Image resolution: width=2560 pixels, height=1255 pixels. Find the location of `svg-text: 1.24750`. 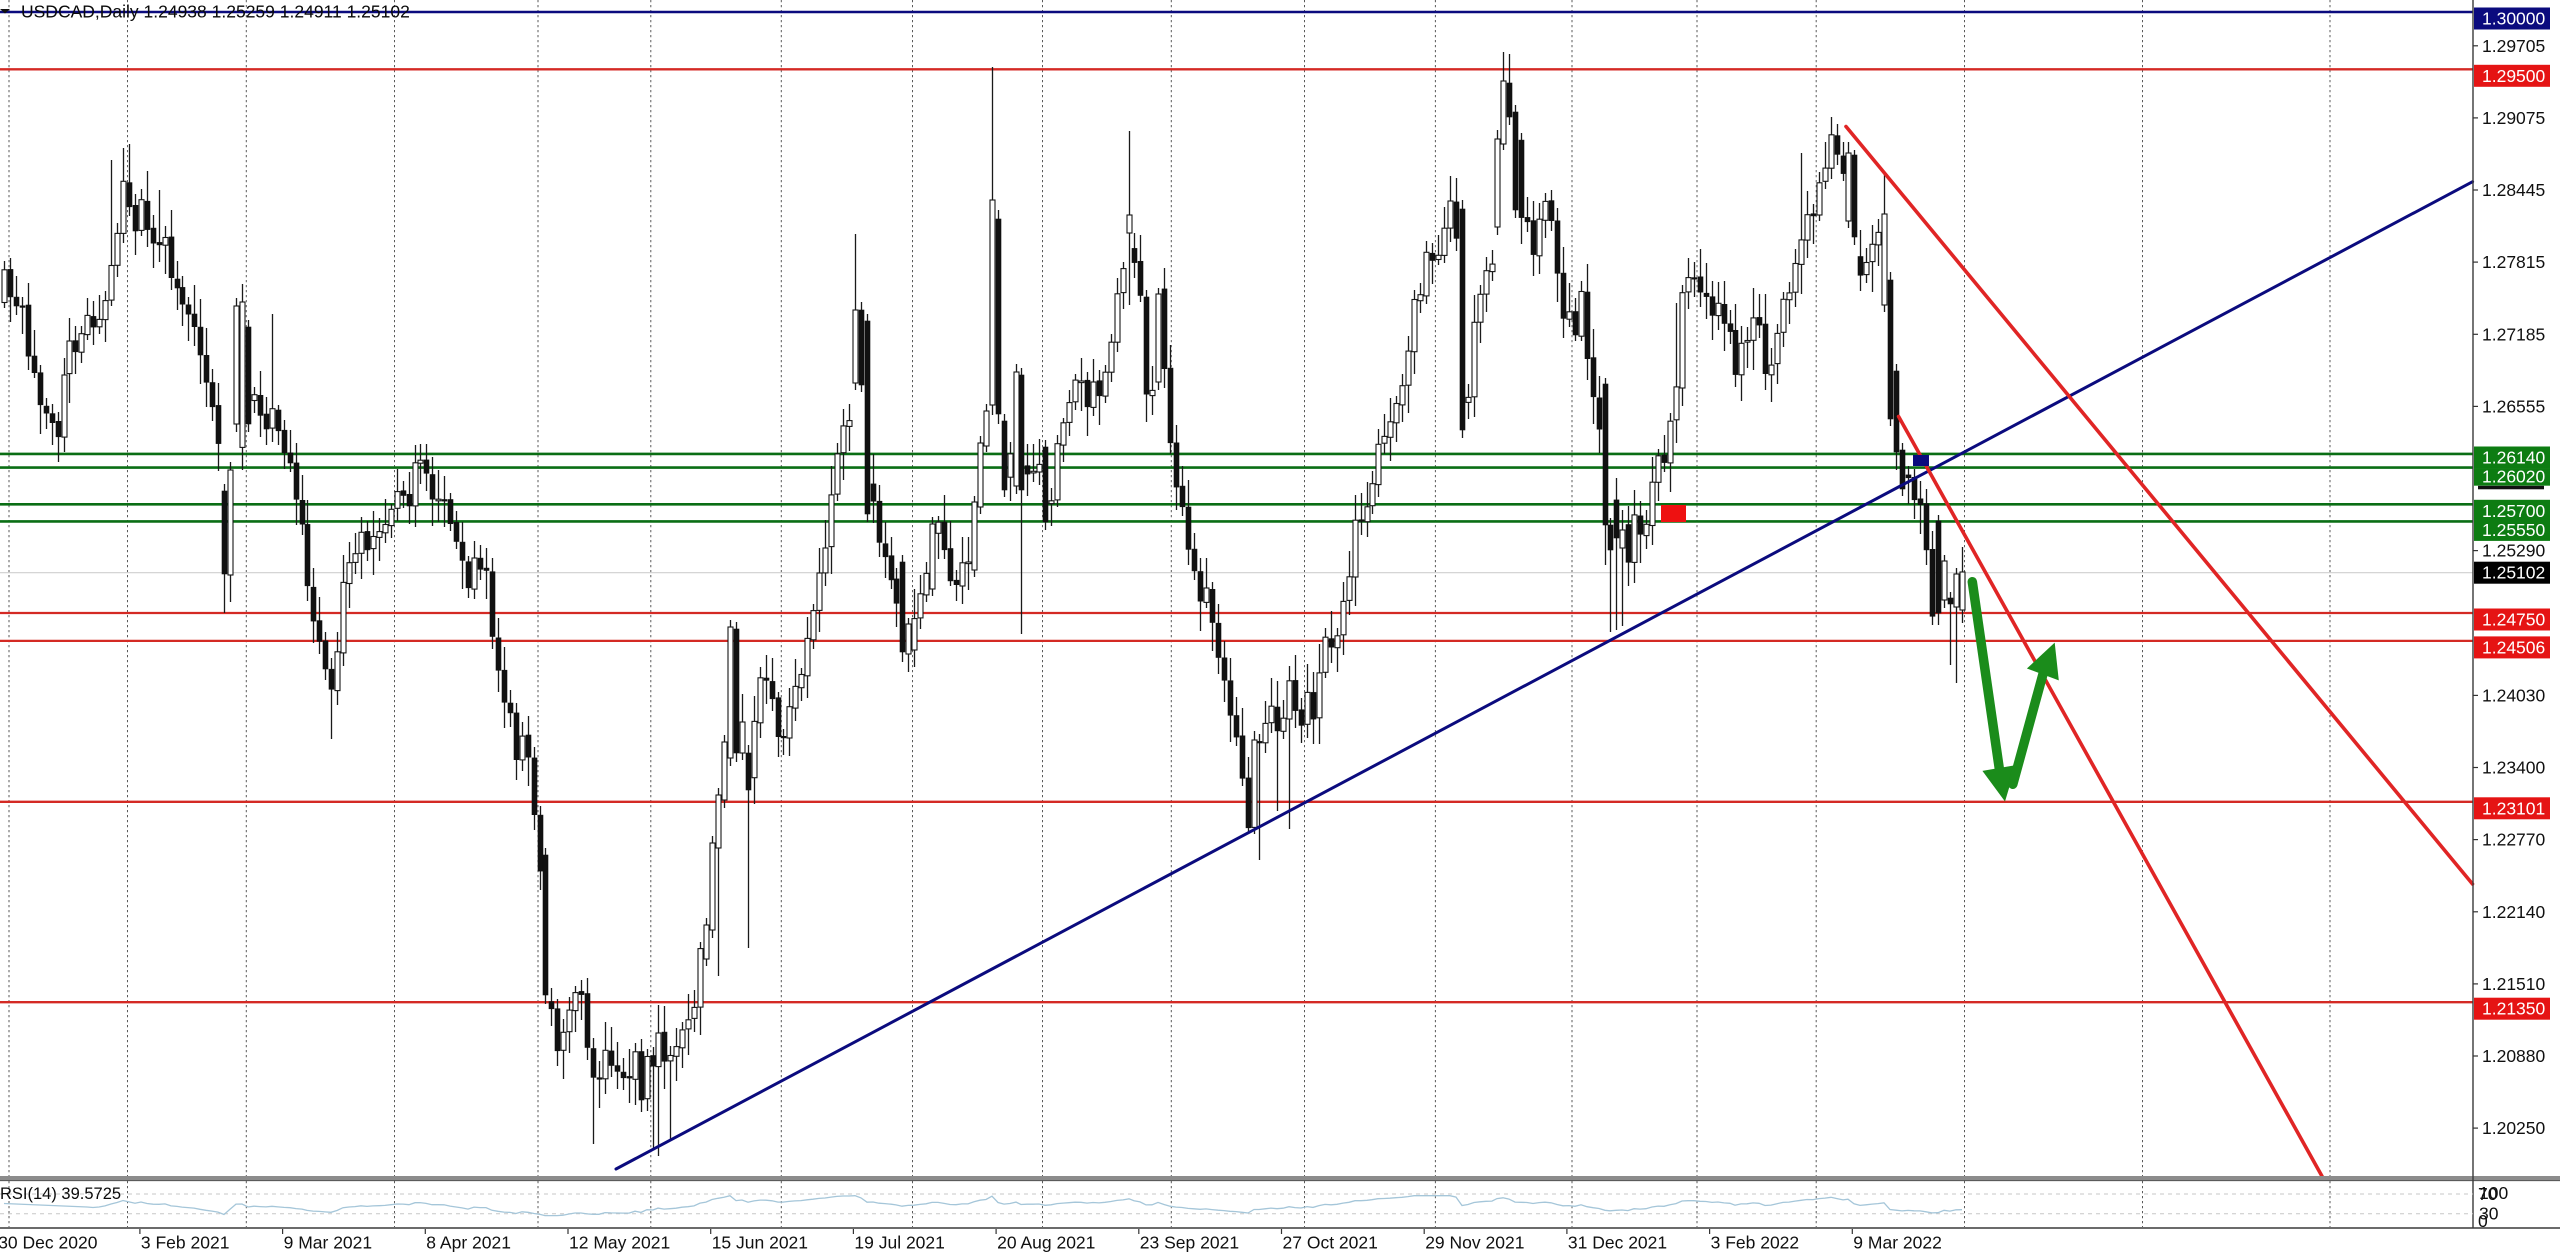

svg-text: 1.24750 is located at coordinates (2514, 620).